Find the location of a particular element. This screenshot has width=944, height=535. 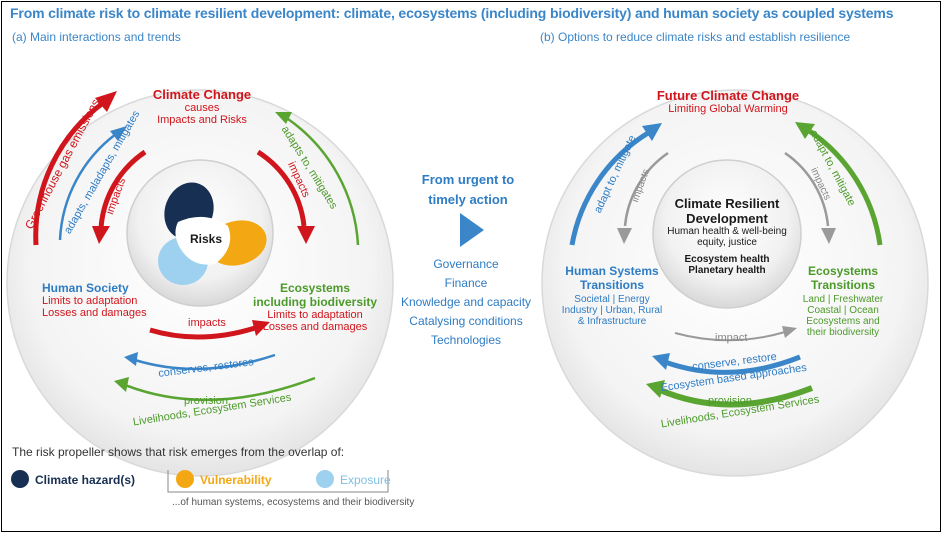

eco-transitions-line1: Land | Freshwater is located at coordinates (843, 299).